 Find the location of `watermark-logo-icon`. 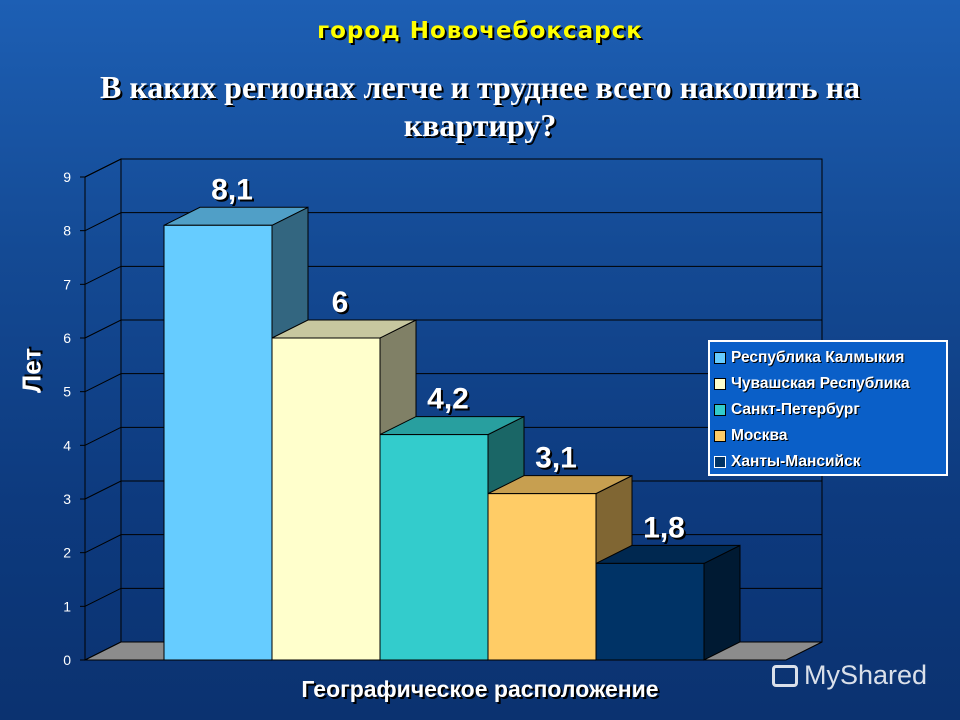

watermark-logo-icon is located at coordinates (785, 675).